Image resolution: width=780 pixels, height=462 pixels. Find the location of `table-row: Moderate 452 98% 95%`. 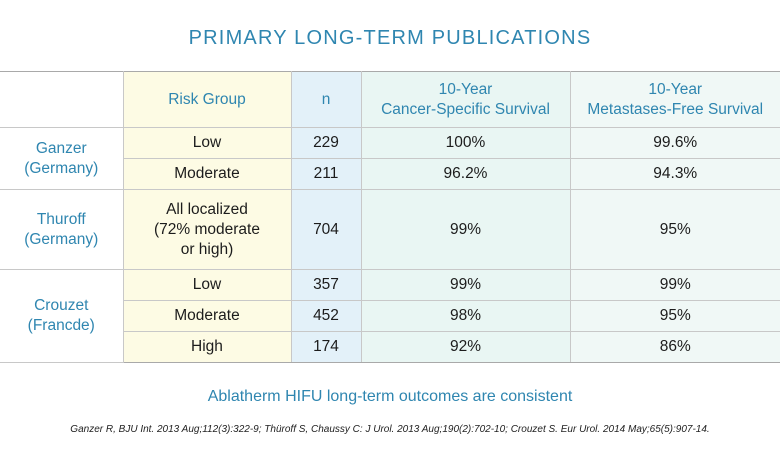

table-row: Moderate 452 98% 95% is located at coordinates (390, 316).